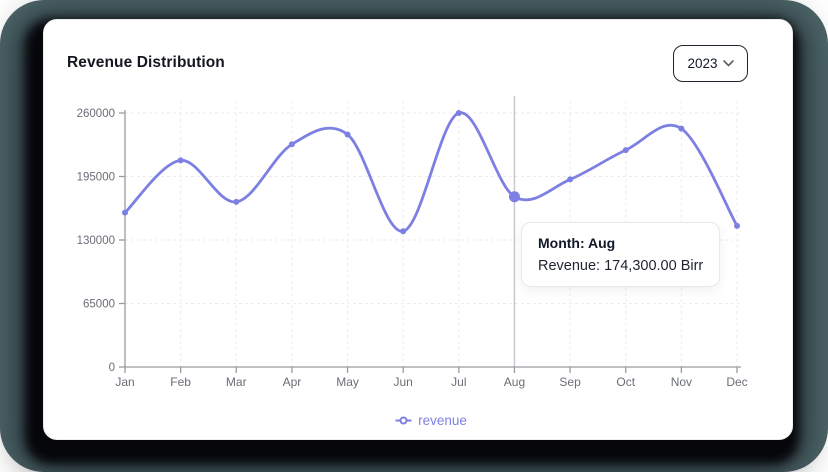  Describe the element at coordinates (96, 241) in the screenshot. I see `svg-text: 130000` at that location.